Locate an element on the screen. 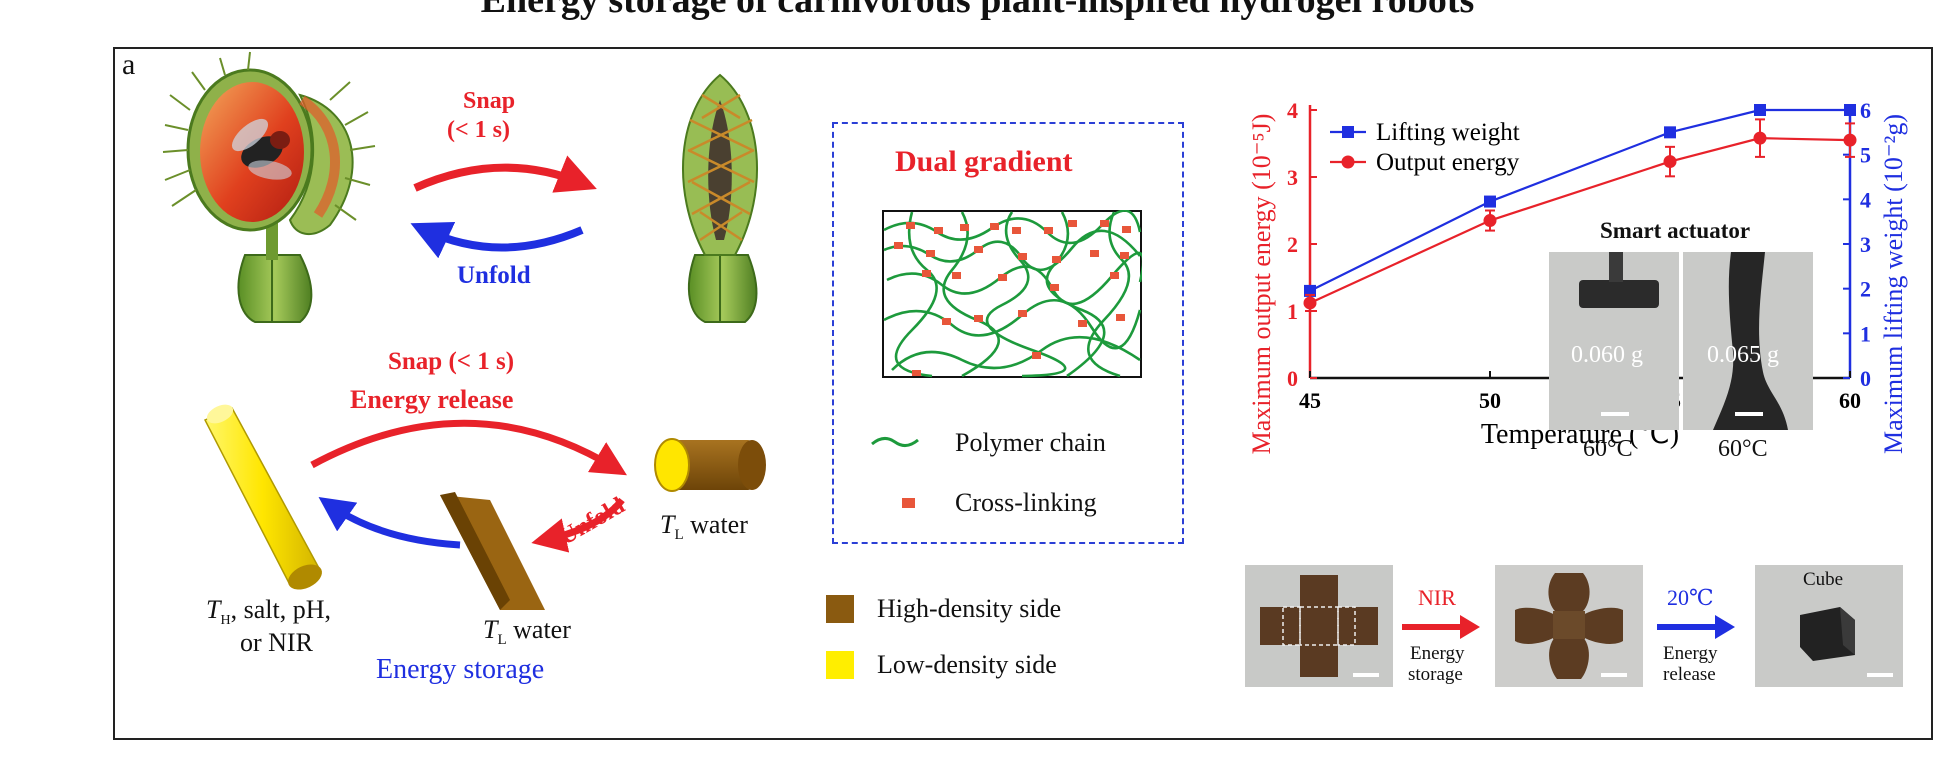 The height and width of the screenshot is (770, 1955). polymer-chain-legend-label: Polymer chain is located at coordinates (1030, 442).